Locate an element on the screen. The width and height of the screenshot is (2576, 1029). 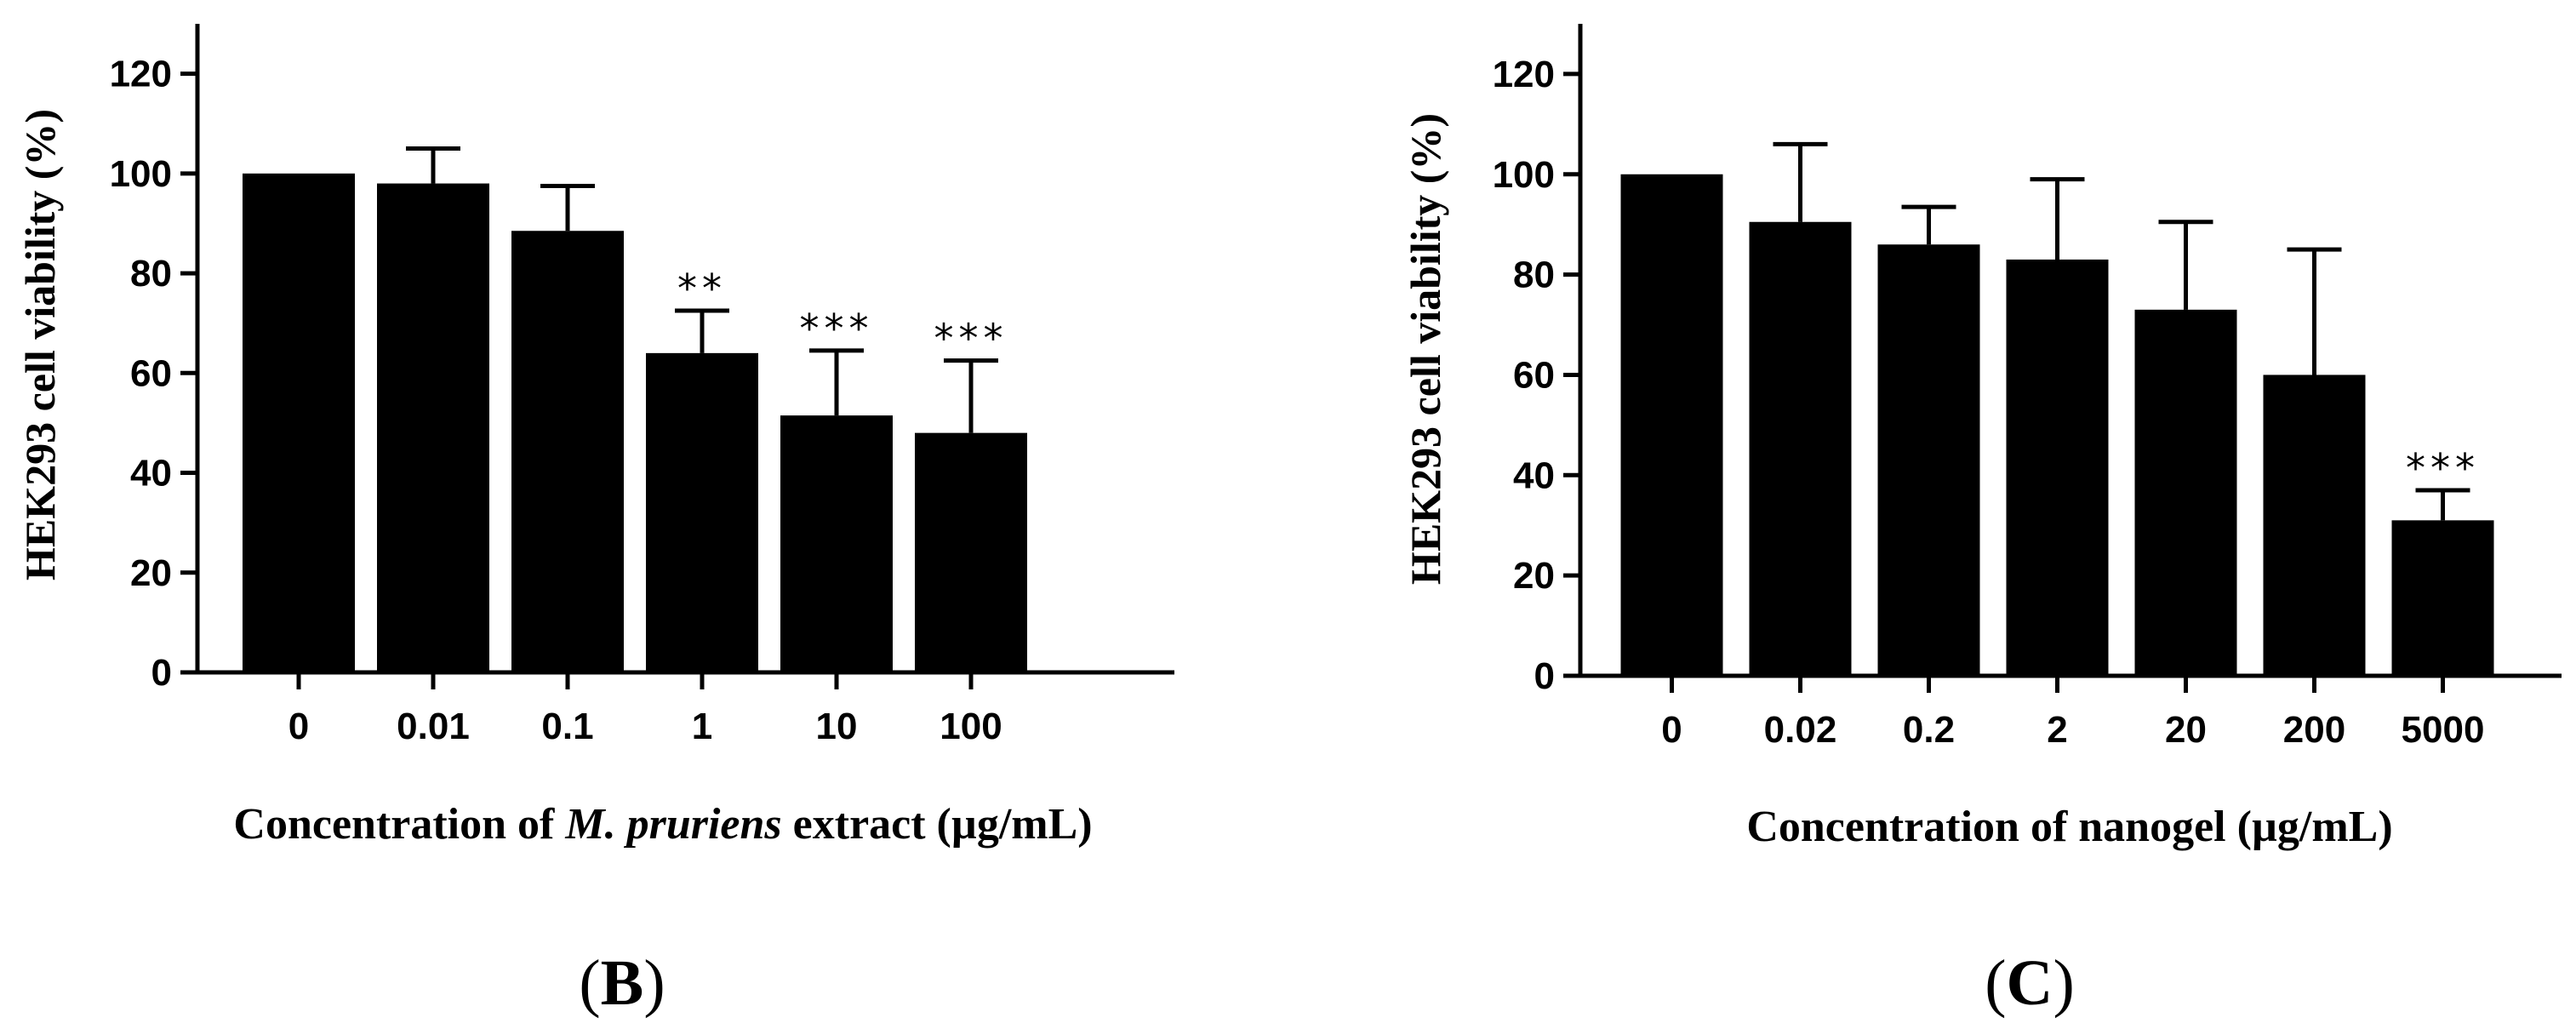
x-tick-label: 0.02 is located at coordinates (1800, 730).